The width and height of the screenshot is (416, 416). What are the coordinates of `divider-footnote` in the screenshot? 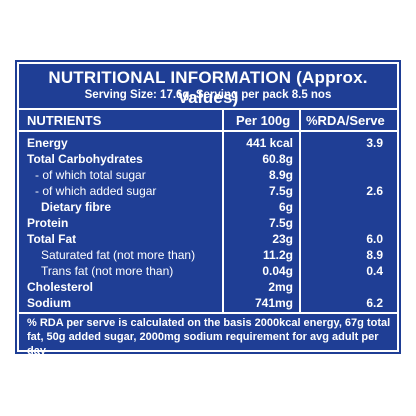 It's located at (208, 313).